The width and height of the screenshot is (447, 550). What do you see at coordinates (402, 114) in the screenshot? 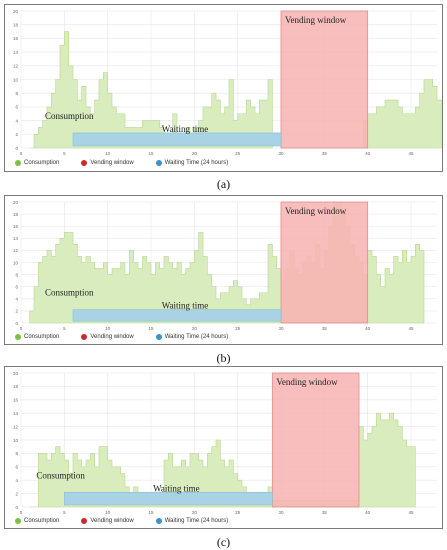
I see `consumption-area-after-window` at bounding box center [402, 114].